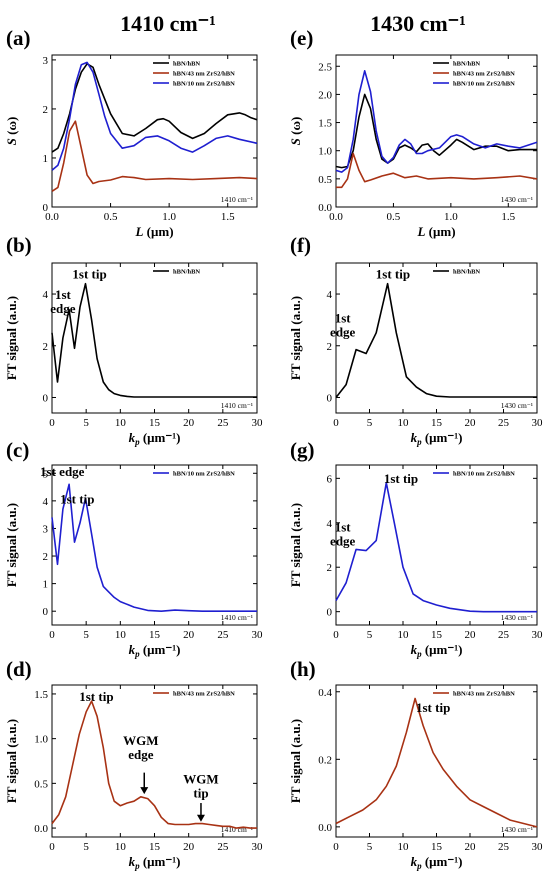  I want to click on plot-frame-a, so click(154, 131).